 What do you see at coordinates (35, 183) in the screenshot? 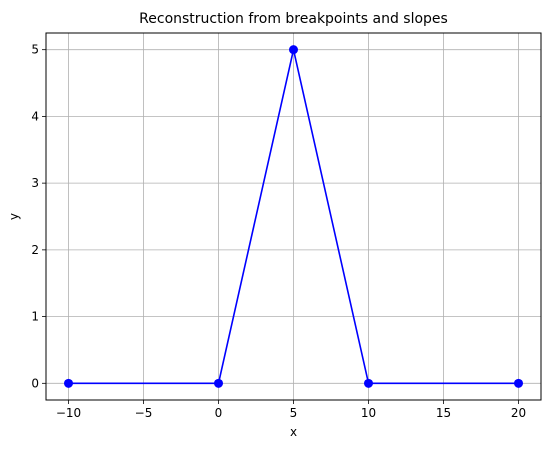
I see `y-tick-label: 3` at bounding box center [35, 183].